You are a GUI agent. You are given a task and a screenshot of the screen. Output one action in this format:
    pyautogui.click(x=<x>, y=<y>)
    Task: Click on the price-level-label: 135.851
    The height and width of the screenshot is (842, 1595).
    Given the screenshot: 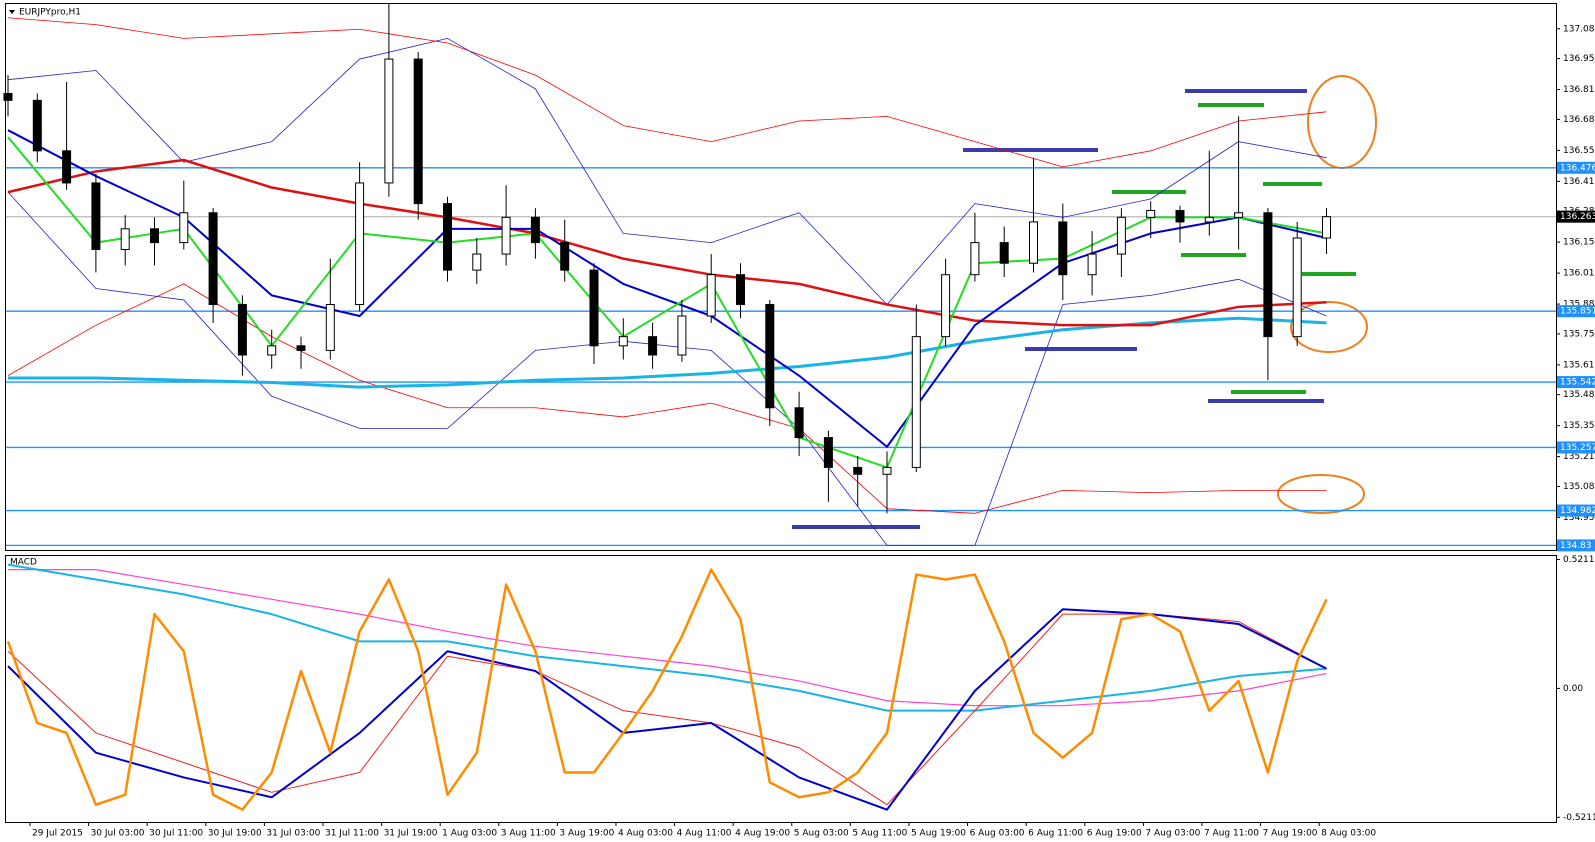 What is the action you would take?
    pyautogui.click(x=1577, y=312)
    